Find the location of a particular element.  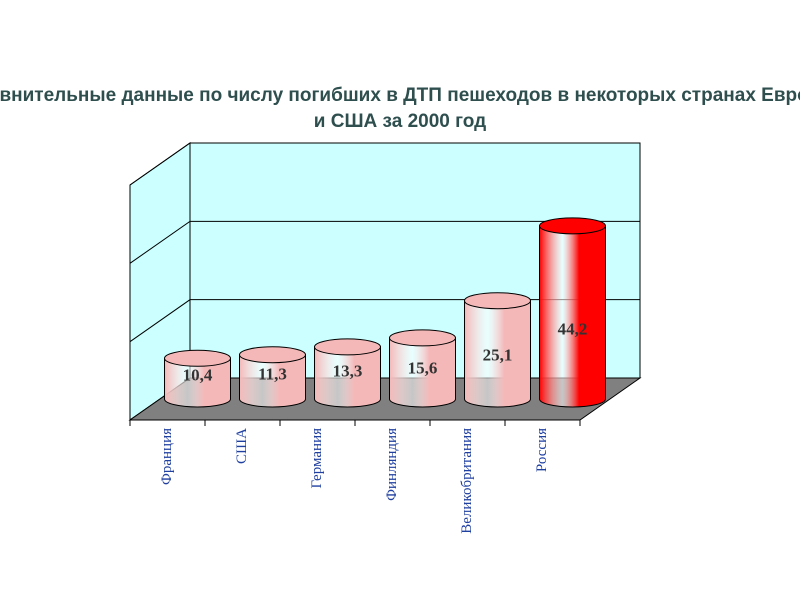

x-tick-label: Германия is located at coordinates (317, 458).